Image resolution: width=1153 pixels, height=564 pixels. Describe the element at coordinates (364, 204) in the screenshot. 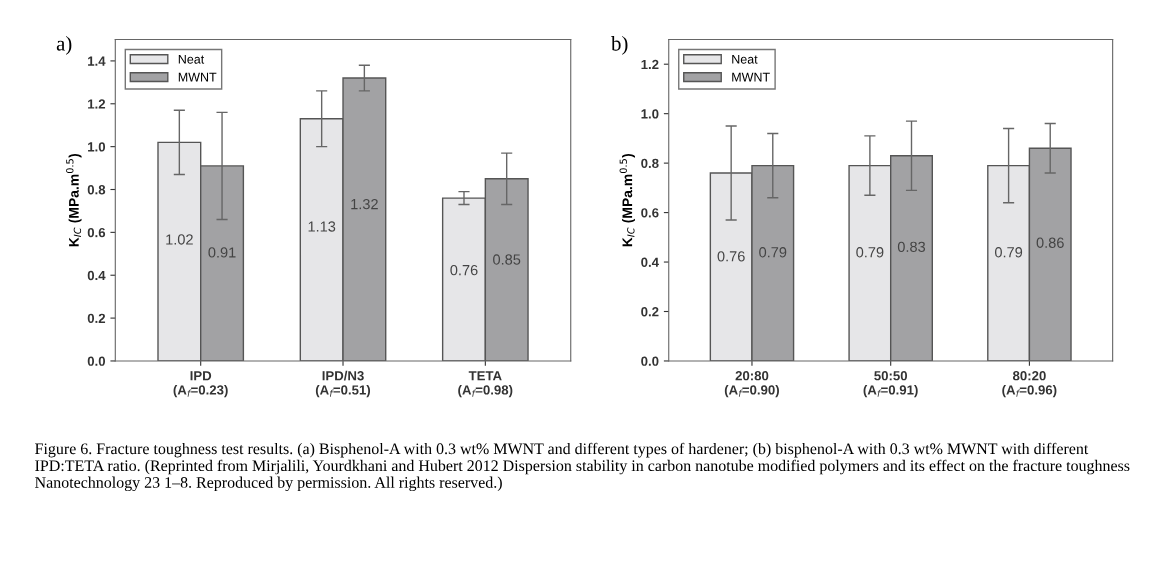

I see `data-label: 1.32` at that location.